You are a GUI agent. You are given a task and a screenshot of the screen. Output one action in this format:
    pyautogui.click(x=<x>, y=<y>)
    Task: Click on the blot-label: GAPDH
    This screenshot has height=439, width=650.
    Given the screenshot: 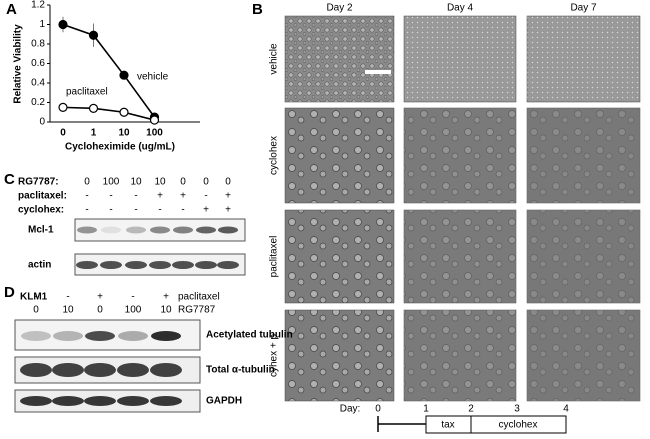 What is the action you would take?
    pyautogui.click(x=224, y=401)
    